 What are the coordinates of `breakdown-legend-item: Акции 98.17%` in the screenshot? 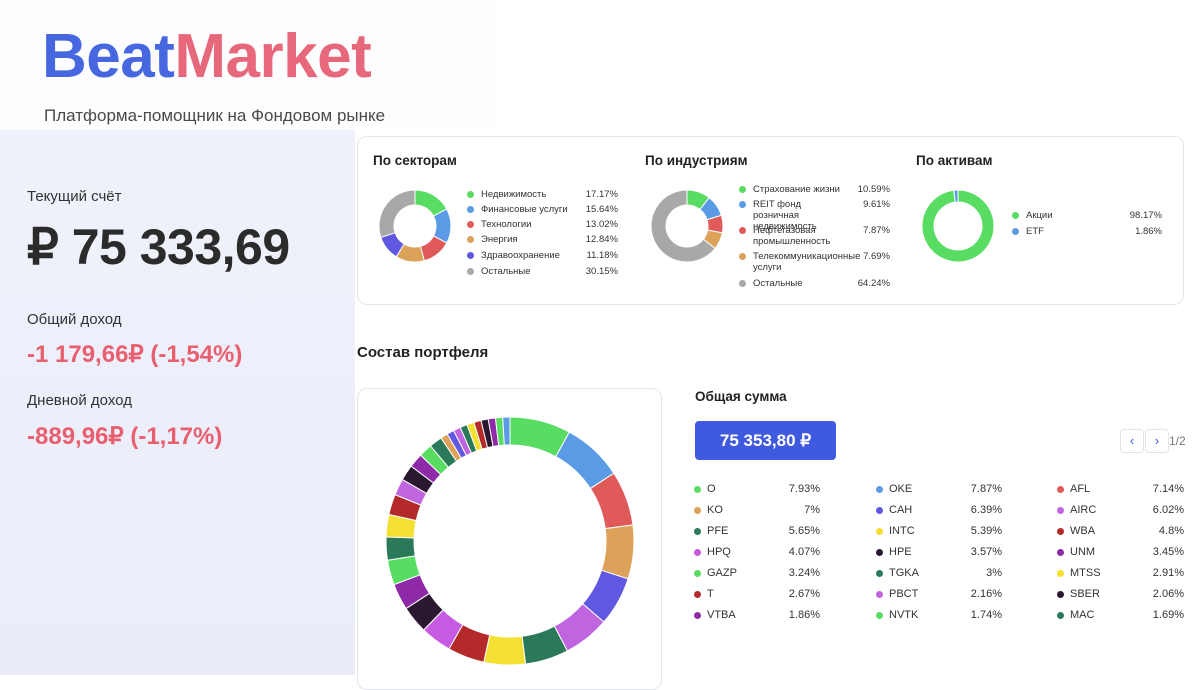 It's located at (1087, 215).